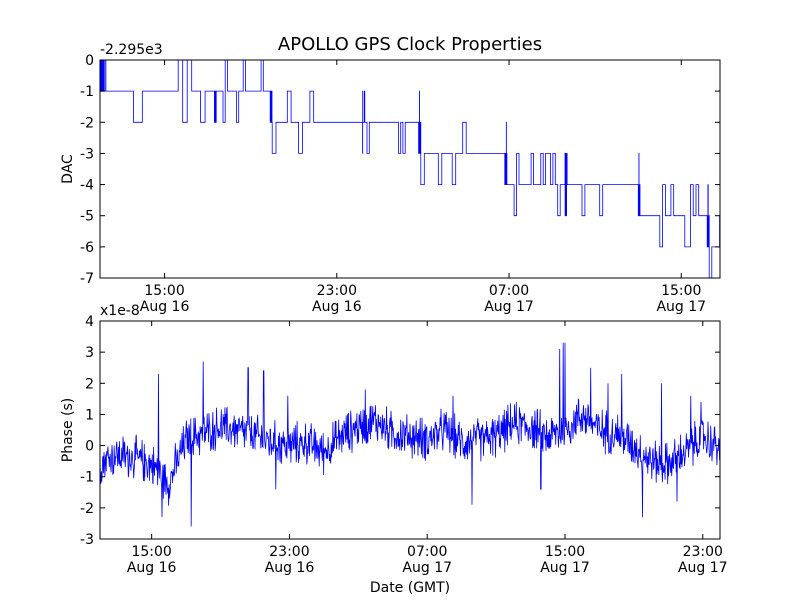 Image resolution: width=800 pixels, height=604 pixels. I want to click on y-tick-label: 4, so click(89, 322).